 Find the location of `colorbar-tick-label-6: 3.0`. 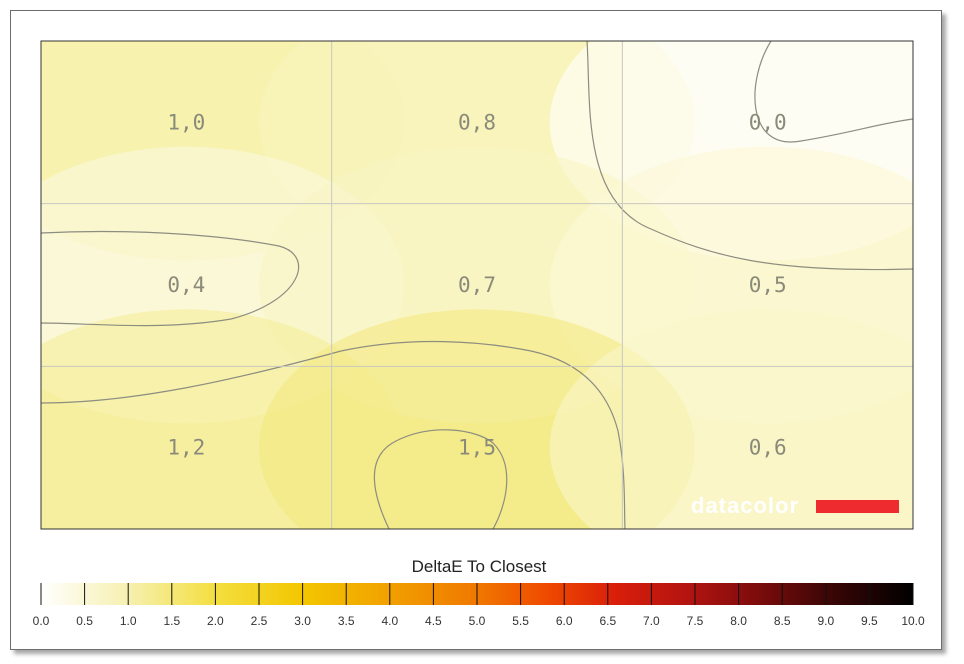

colorbar-tick-label-6: 3.0 is located at coordinates (302, 621).